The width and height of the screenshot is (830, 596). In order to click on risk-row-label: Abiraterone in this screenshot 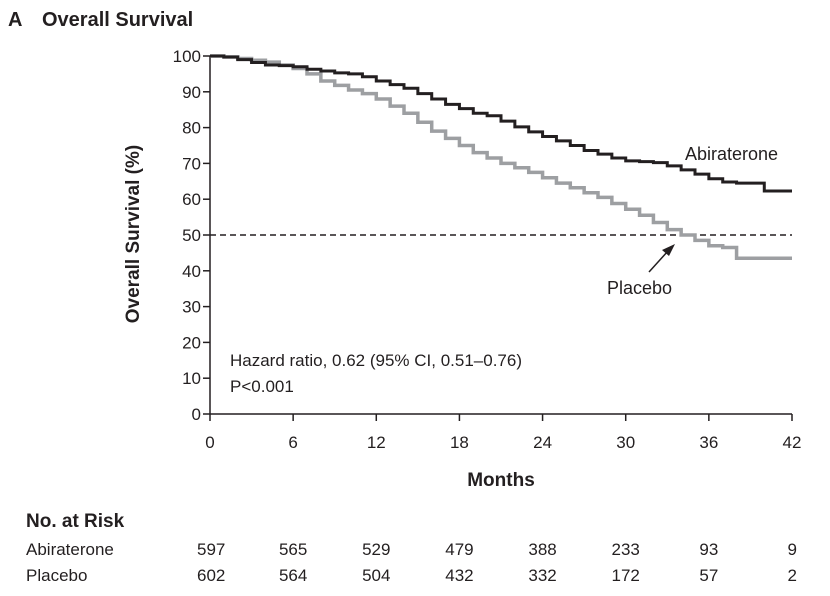, I will do `click(70, 549)`.